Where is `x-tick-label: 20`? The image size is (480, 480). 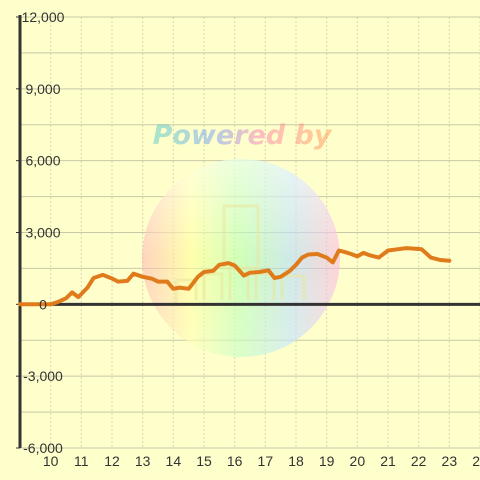 x-tick-label: 20 is located at coordinates (358, 461).